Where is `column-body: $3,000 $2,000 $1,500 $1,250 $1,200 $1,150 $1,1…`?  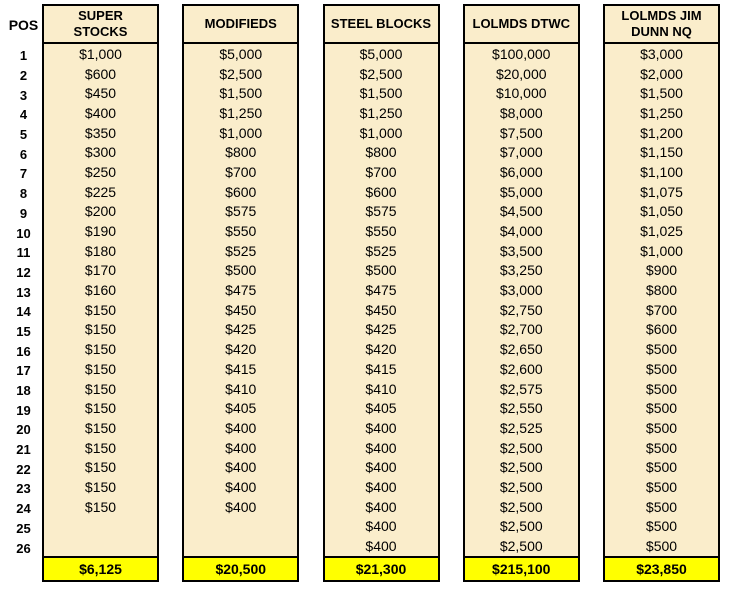 column-body: $3,000 $2,000 $1,500 $1,250 $1,200 $1,150 $1,1… is located at coordinates (661, 300).